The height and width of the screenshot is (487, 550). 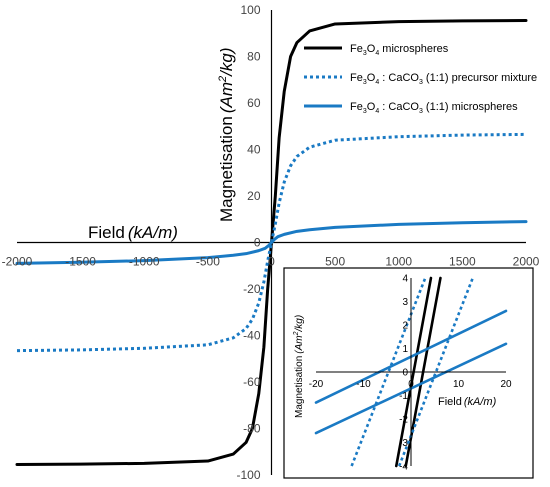 I want to click on main-y-axis-unit-sup: 2, so click(x=223, y=79).